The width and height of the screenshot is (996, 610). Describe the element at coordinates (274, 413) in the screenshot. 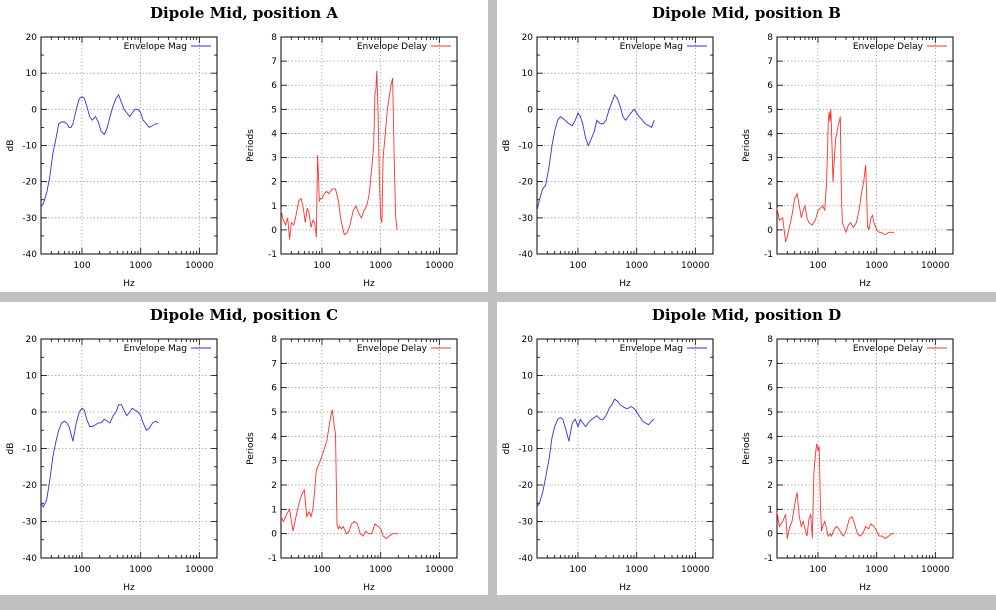

I see `y-tick-label: 5` at that location.